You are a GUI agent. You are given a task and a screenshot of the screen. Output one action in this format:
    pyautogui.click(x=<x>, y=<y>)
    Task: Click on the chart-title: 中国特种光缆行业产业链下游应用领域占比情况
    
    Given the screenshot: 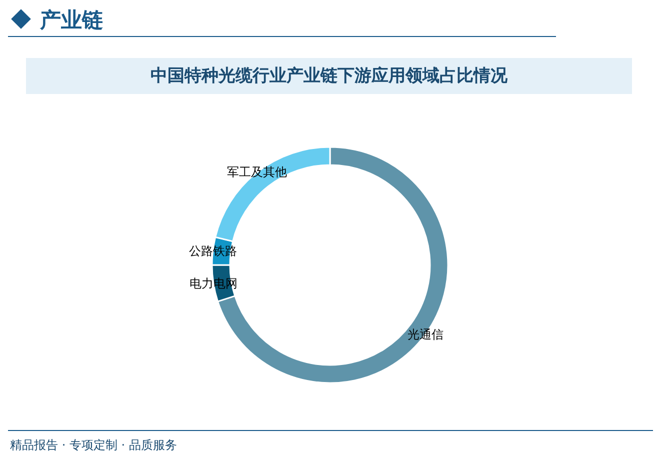 What is the action you would take?
    pyautogui.click(x=329, y=76)
    